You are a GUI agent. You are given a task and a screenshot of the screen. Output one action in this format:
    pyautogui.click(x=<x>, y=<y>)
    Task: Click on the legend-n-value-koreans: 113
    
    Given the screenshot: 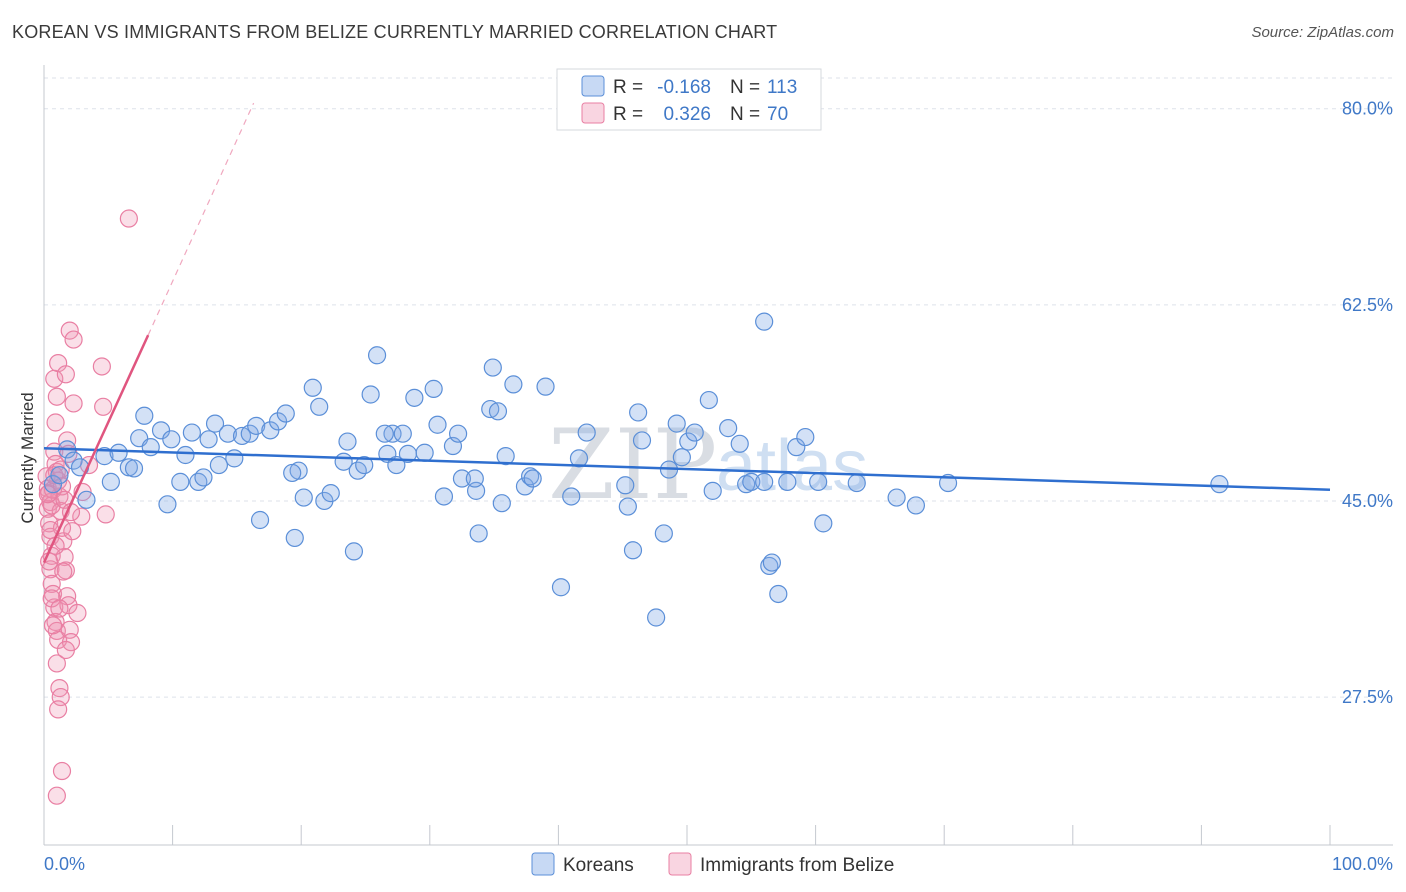 What is the action you would take?
    pyautogui.click(x=782, y=87)
    